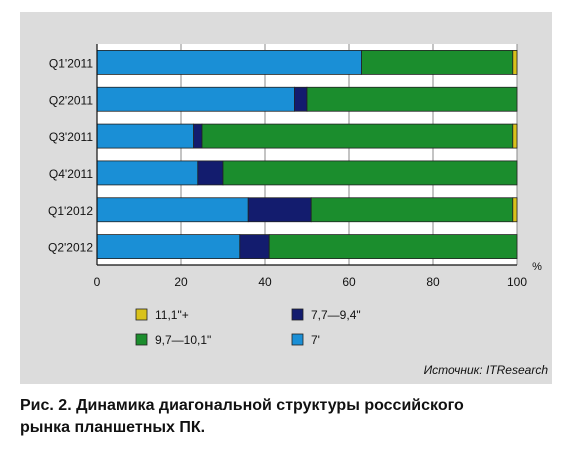 The height and width of the screenshot is (453, 573). I want to click on category-label: Q3'2011, so click(71, 137).